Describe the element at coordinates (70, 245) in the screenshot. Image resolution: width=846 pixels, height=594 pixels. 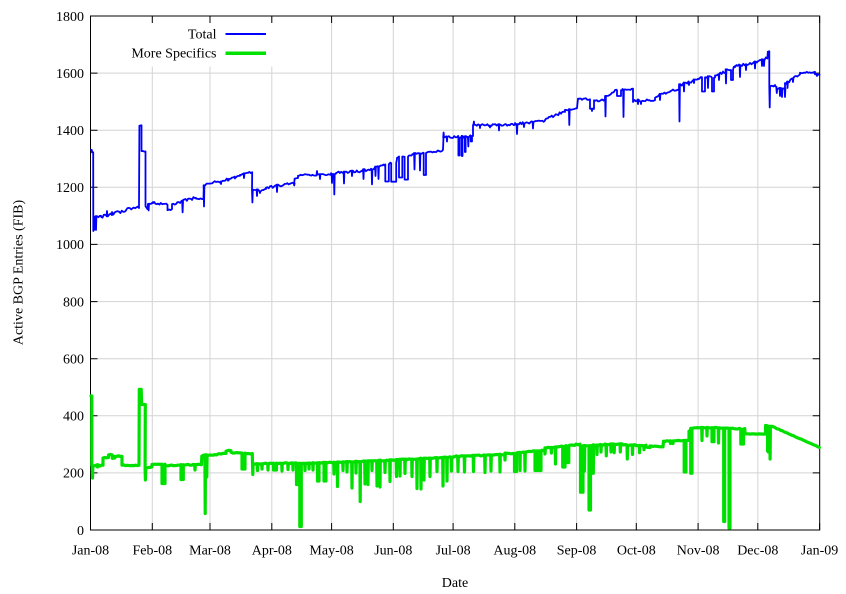
I see `svg-text: 1000` at that location.